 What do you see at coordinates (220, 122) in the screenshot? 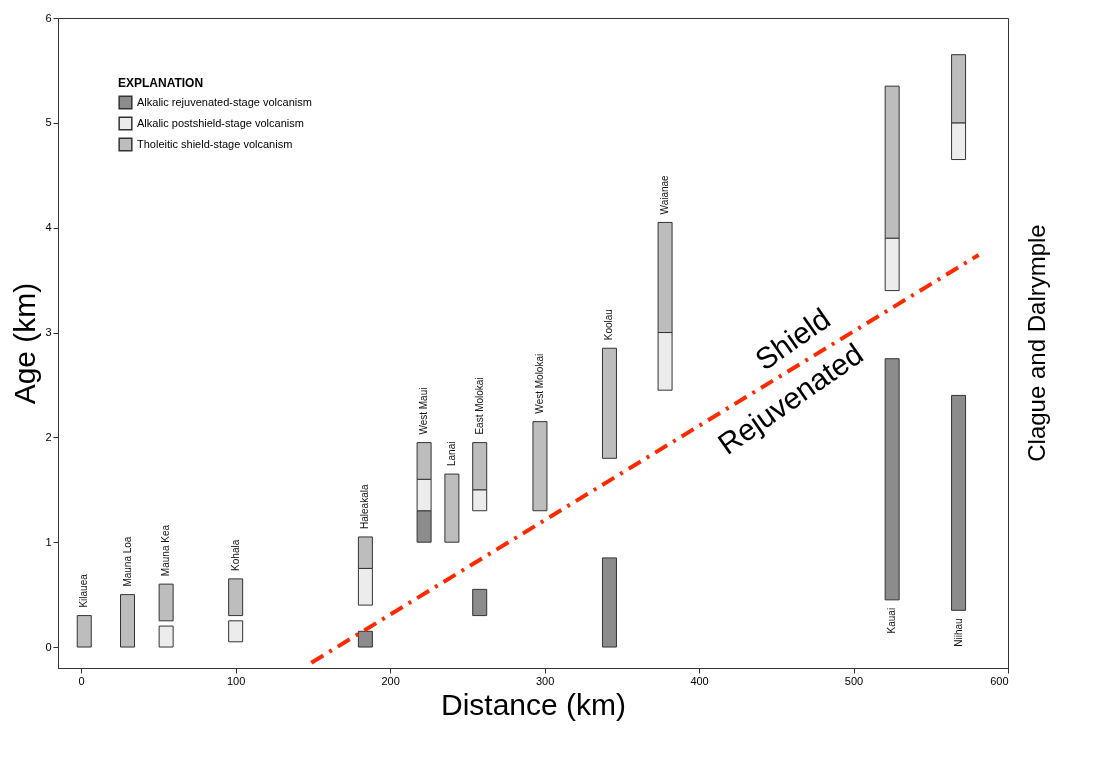
I see `legend-label: Alkalic postshield-stage volcanism` at bounding box center [220, 122].